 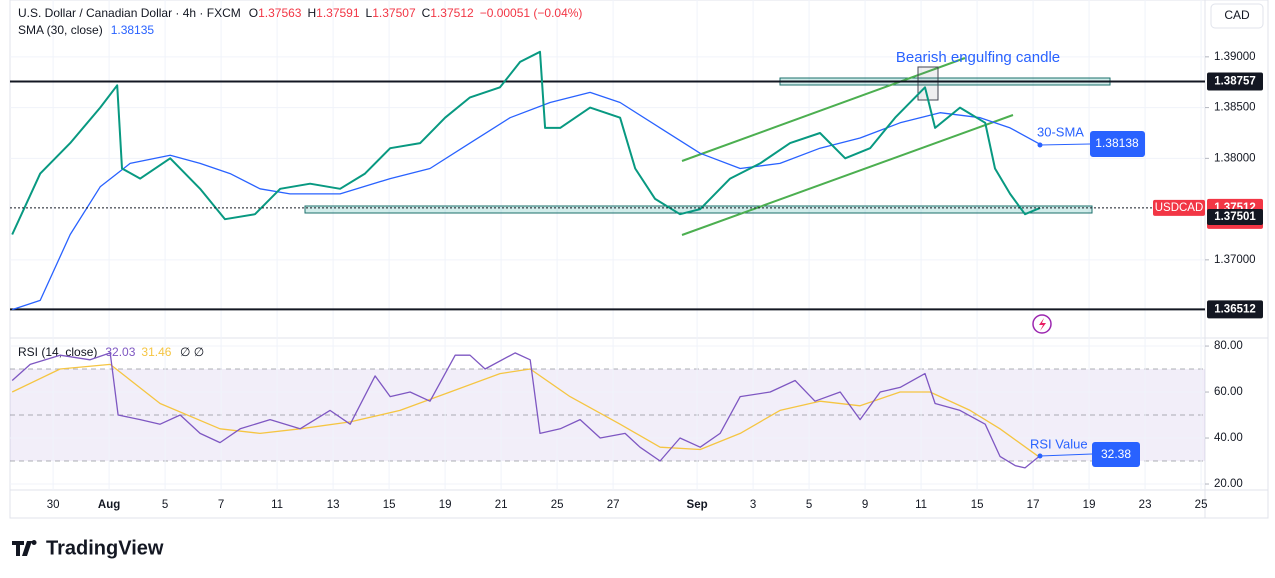 I want to click on header-item: SMA (30, close), so click(x=60, y=30).